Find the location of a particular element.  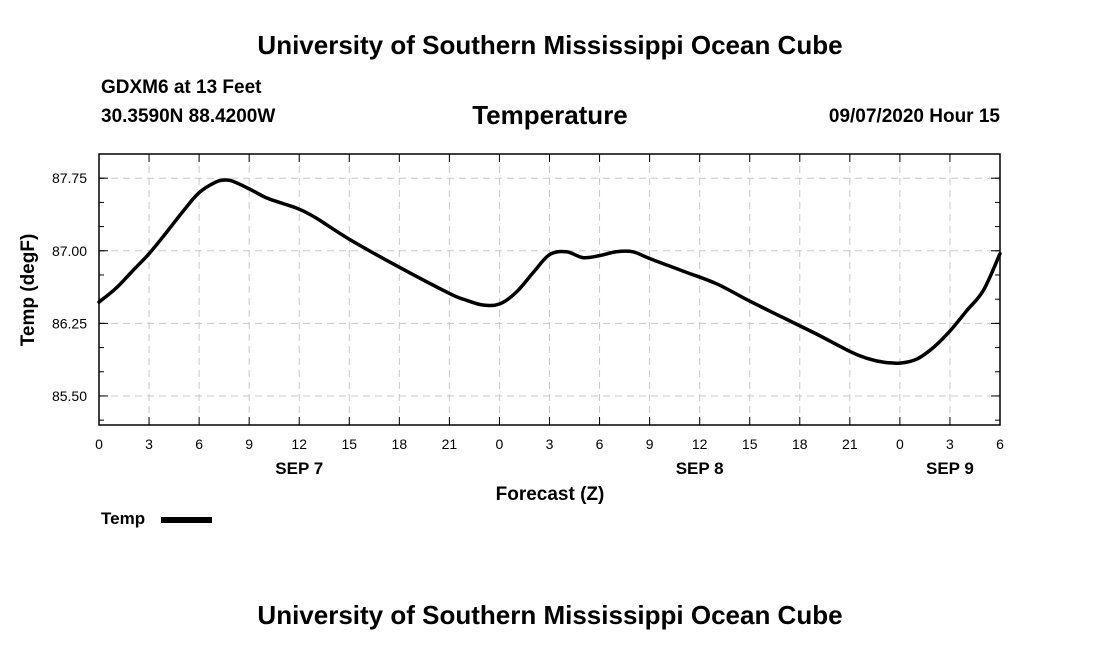

y-tick-label: 85.50 is located at coordinates (69, 396).